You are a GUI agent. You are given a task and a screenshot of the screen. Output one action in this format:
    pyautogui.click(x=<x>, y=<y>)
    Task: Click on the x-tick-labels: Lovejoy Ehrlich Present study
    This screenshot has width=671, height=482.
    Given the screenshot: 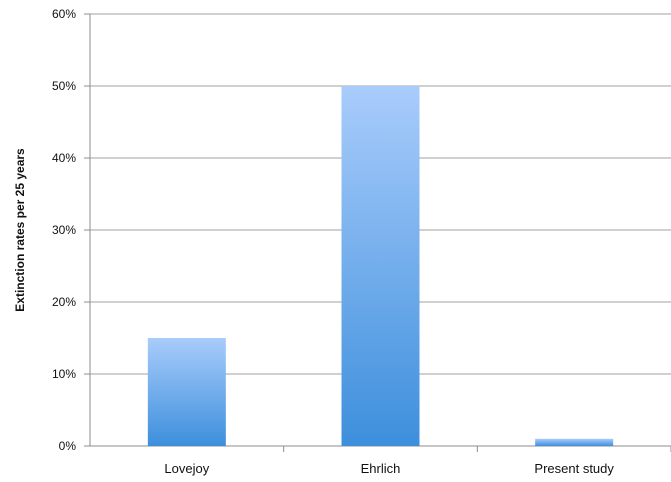 What is the action you would take?
    pyautogui.click(x=389, y=468)
    